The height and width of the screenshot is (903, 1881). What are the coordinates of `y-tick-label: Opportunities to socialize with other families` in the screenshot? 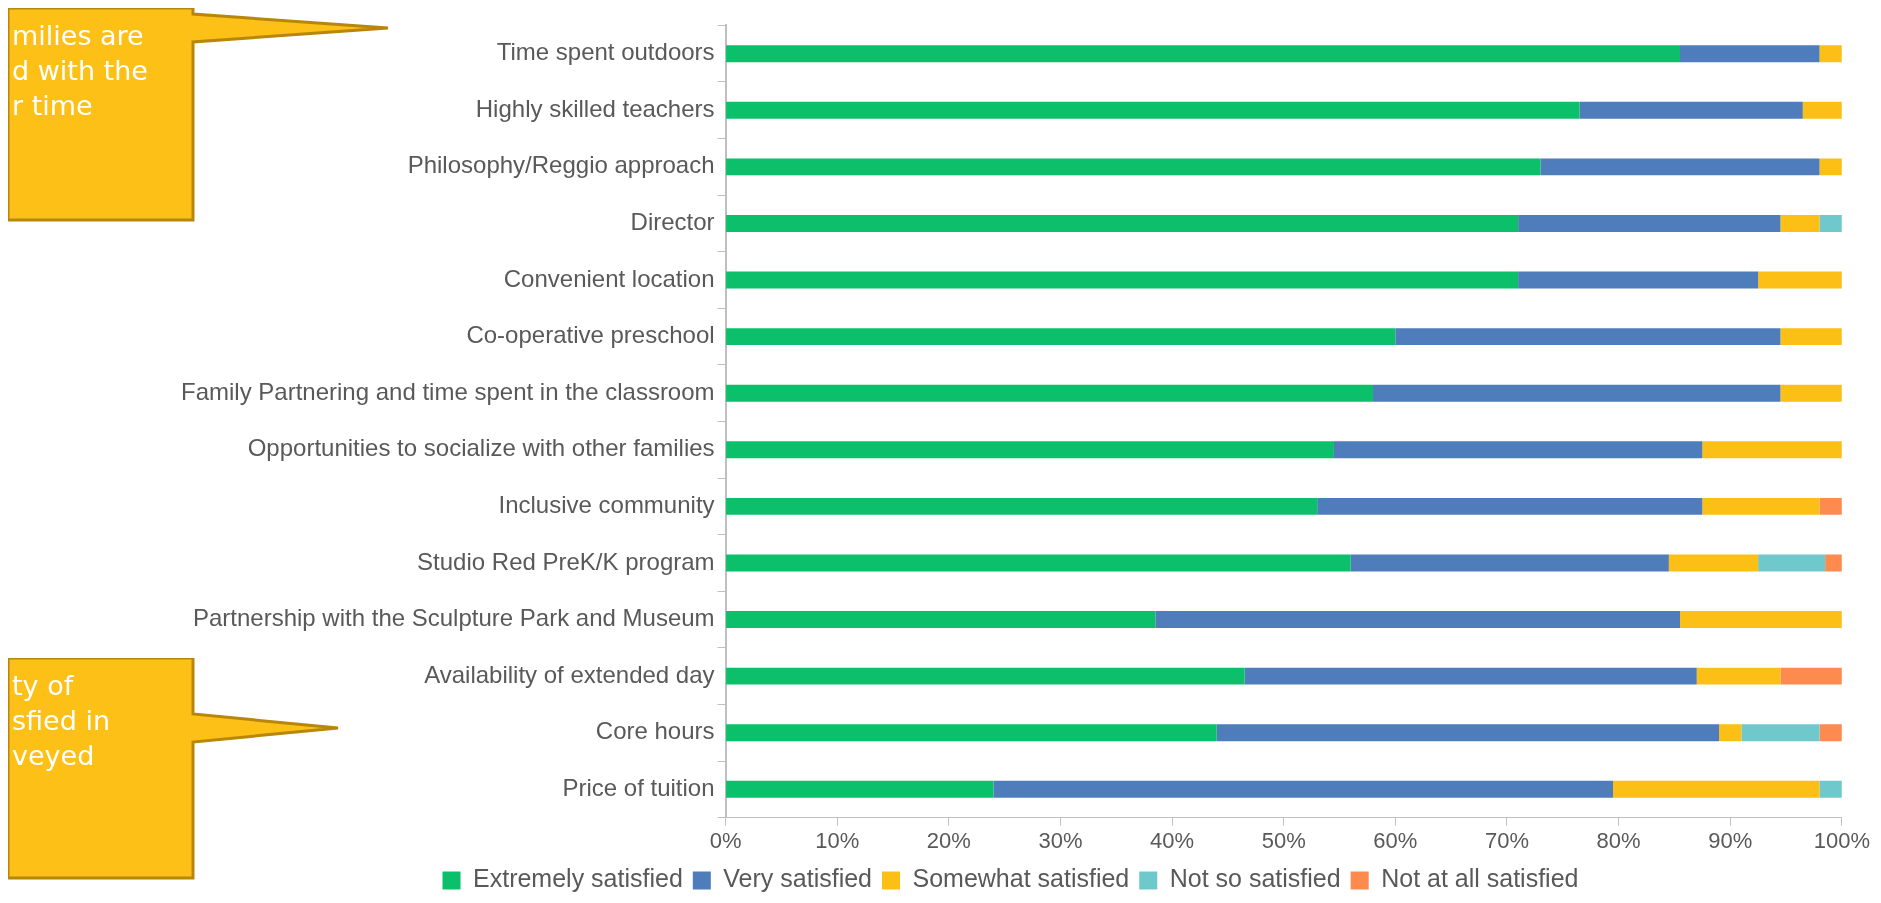 It's located at (481, 448).